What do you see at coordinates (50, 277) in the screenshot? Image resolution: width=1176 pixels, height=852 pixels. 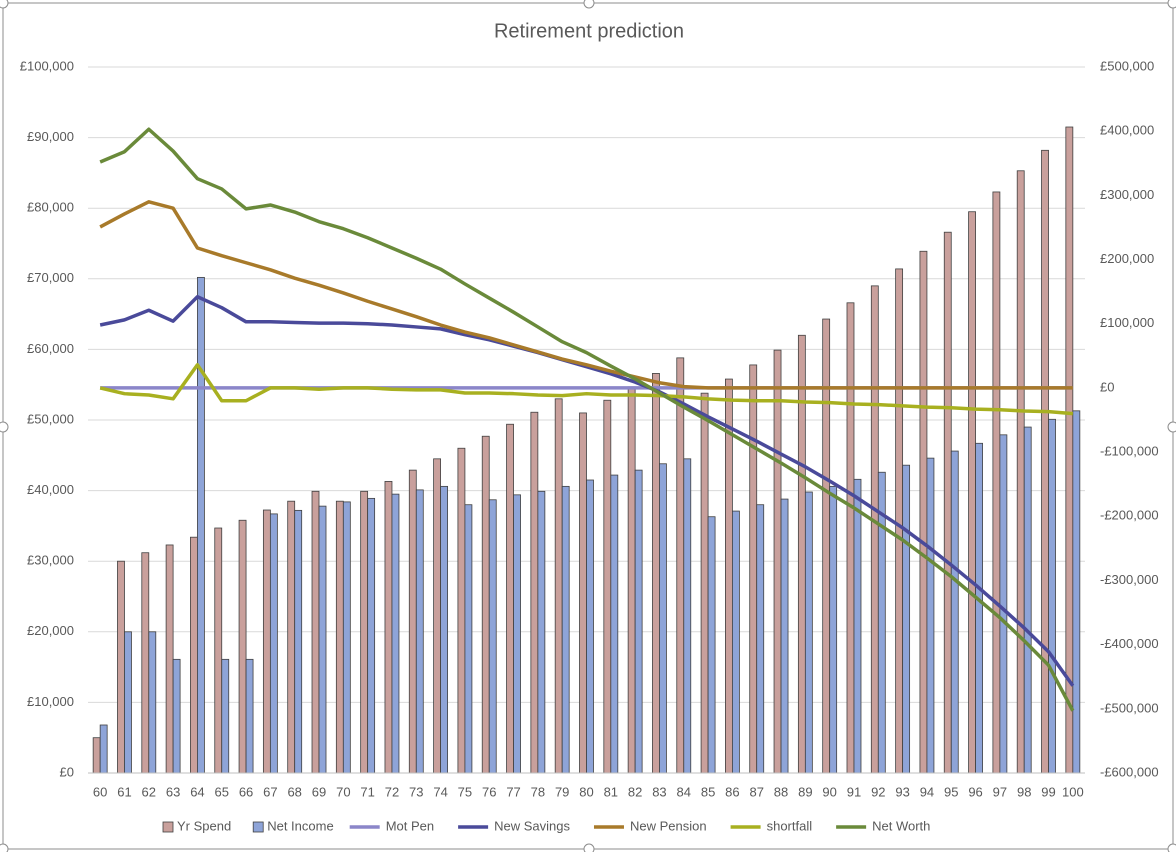 I see `y-tick-label: £70,000` at bounding box center [50, 277].